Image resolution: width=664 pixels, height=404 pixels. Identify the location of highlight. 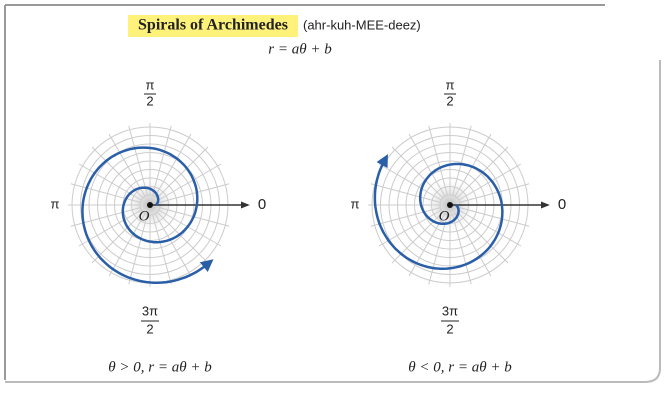
(213, 26).